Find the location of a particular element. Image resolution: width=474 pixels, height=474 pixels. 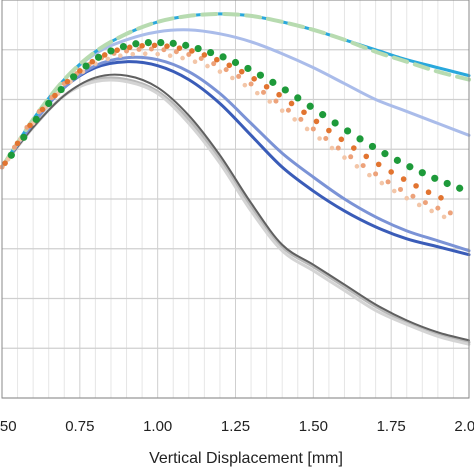

x-tick-label: 1.50 is located at coordinates (313, 426).